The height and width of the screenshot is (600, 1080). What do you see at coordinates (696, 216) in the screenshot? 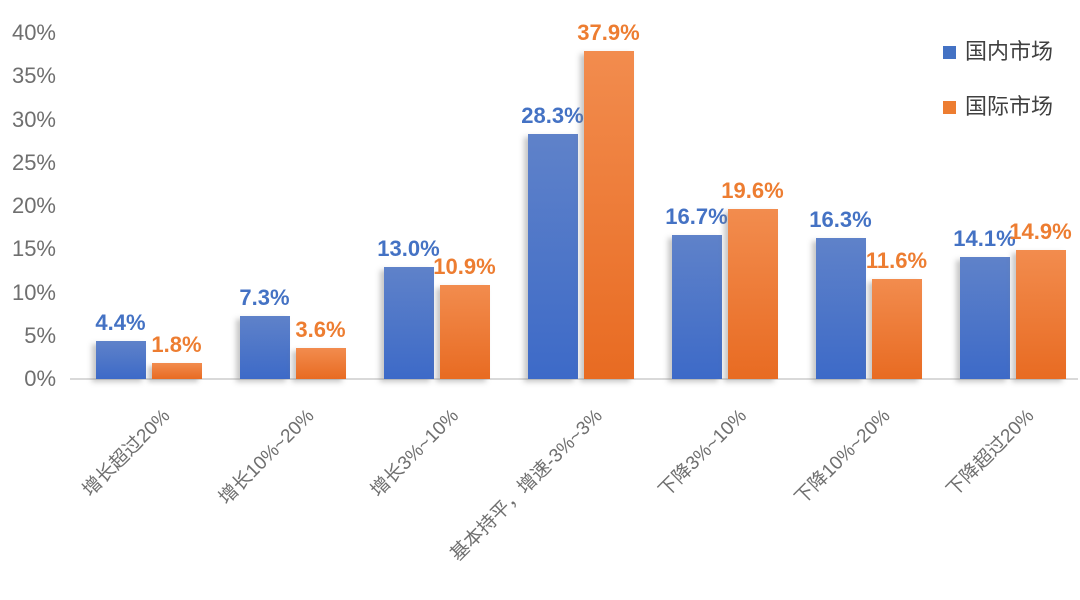
I see `bar-label-domestic-4: 16.7%` at bounding box center [696, 216].